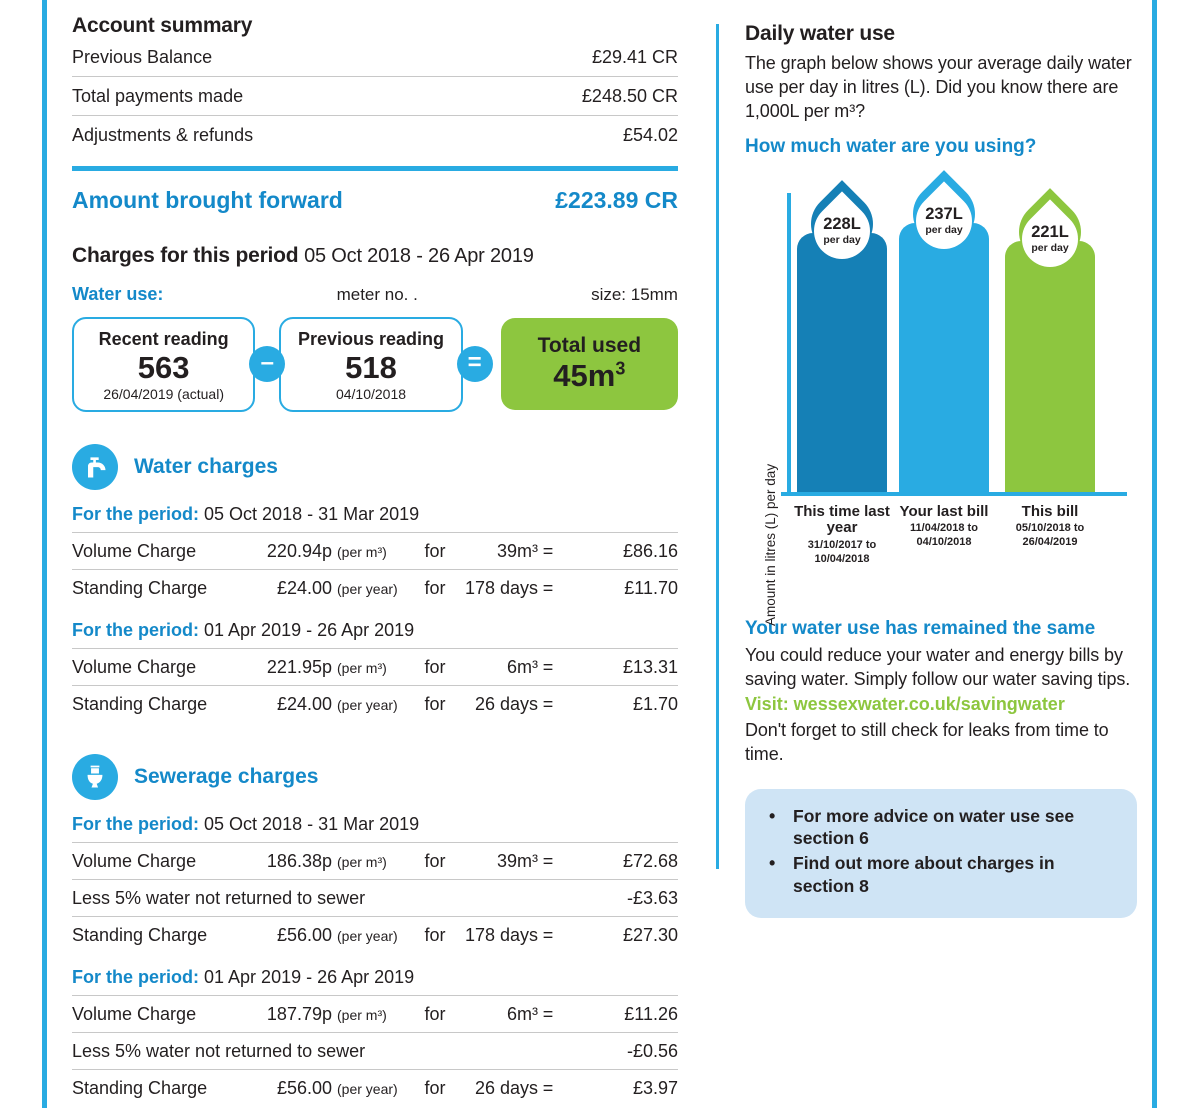  What do you see at coordinates (650, 550) in the screenshot?
I see `charge-amount: £86.16` at bounding box center [650, 550].